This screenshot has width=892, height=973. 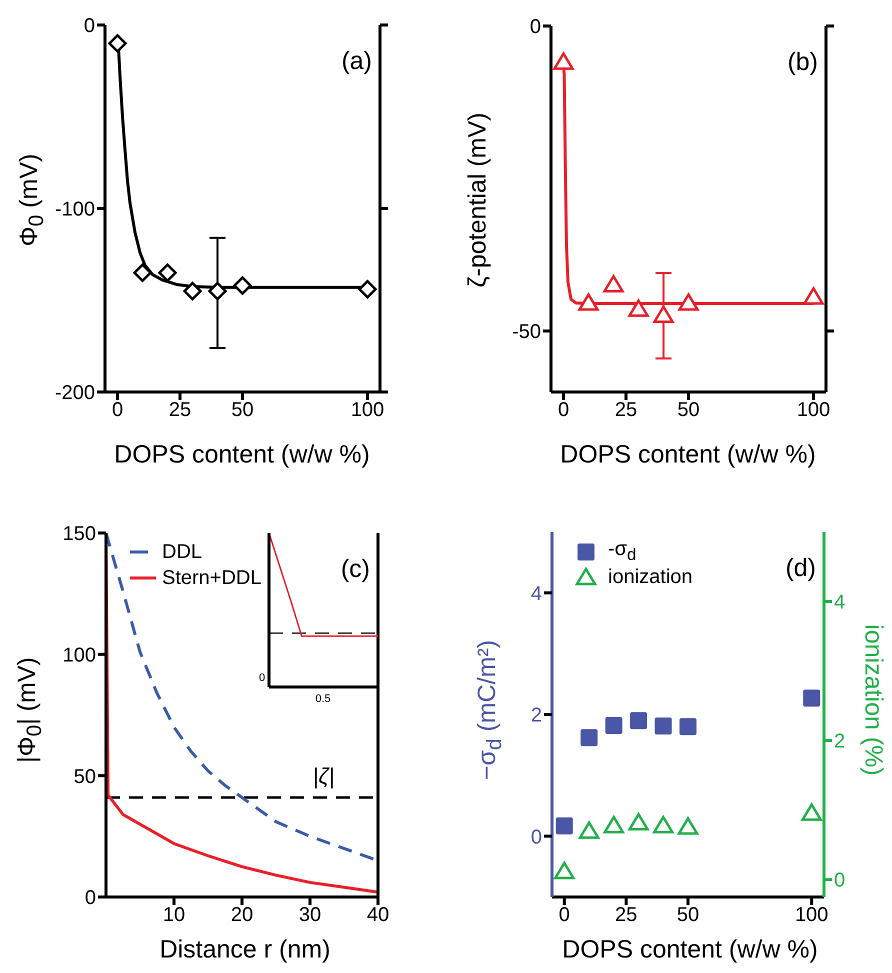 I want to click on y-tick-label: 100, so click(x=79, y=655).